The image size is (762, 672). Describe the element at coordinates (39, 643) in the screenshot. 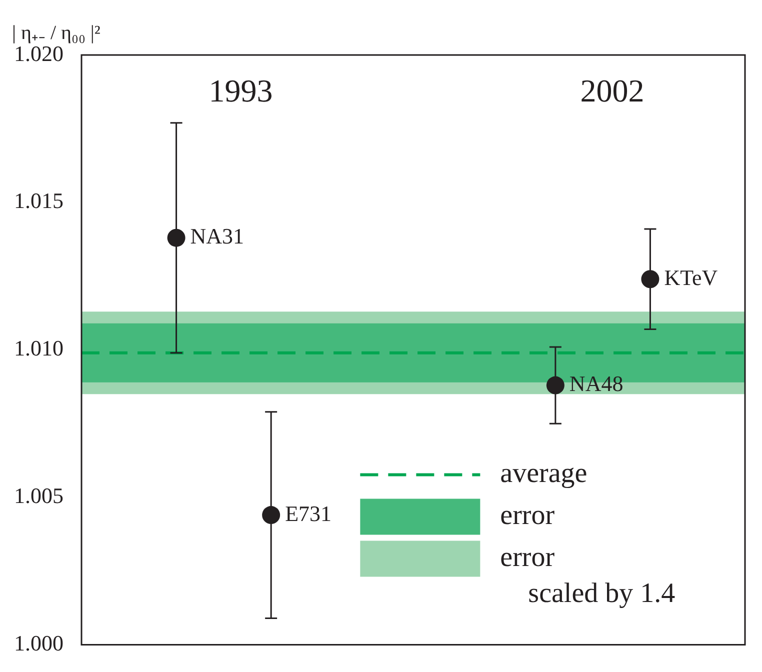

I see `y-tick-label: 1.000` at that location.